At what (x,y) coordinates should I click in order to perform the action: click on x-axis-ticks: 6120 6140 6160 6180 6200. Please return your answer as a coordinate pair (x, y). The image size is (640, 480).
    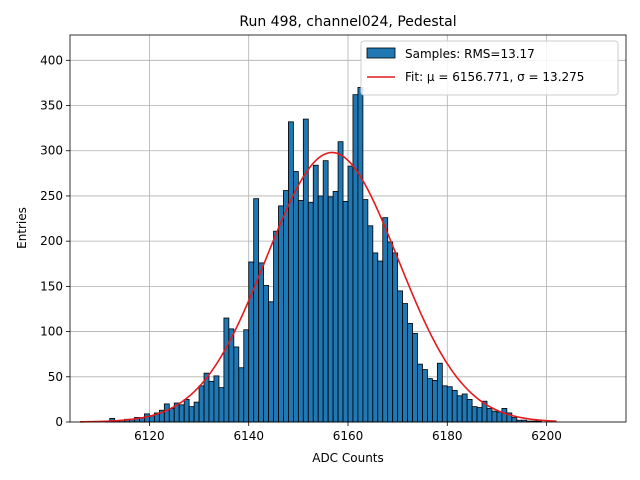
    Looking at the image, I should click on (348, 432).